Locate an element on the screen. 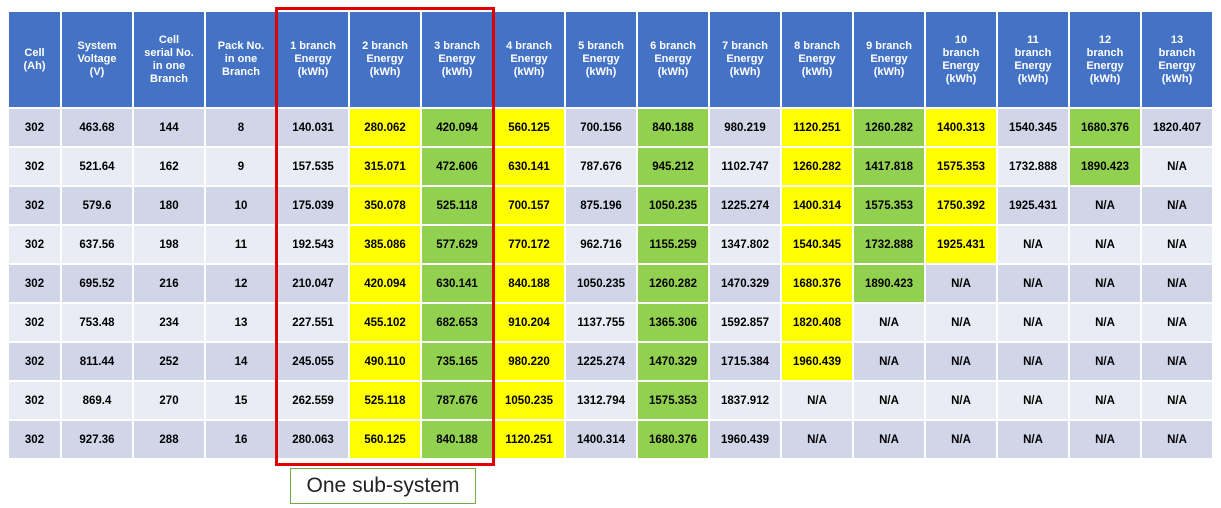  column-header: 11 branch Energy (kWh) is located at coordinates (1033, 59).